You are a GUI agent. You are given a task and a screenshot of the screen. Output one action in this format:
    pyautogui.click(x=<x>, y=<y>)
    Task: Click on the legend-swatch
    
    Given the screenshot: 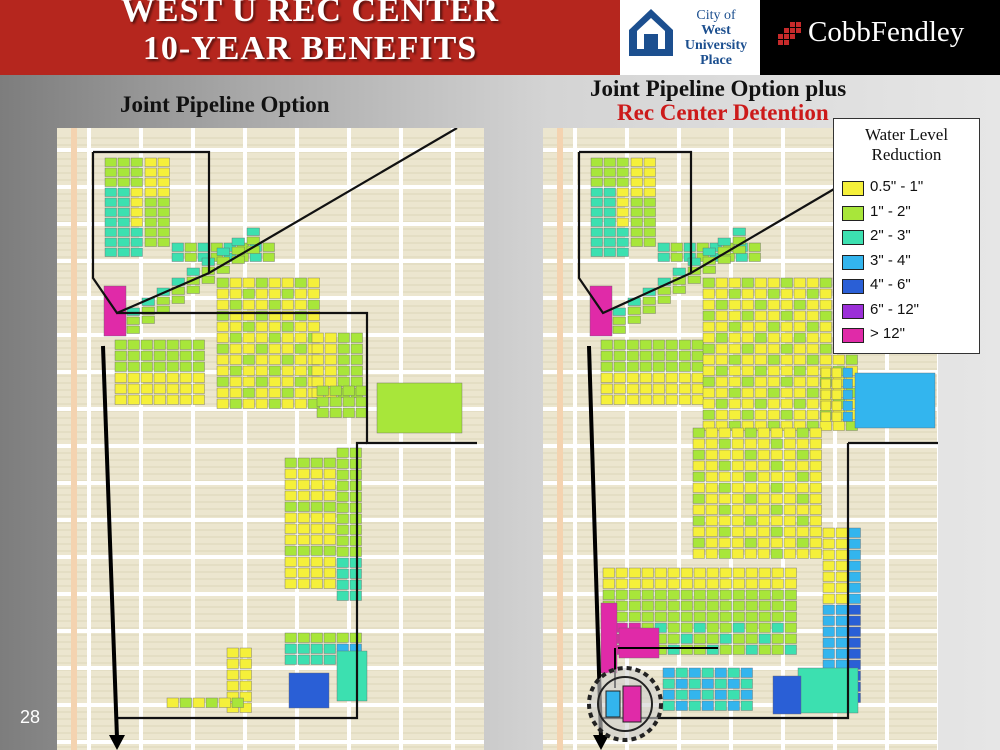 What is the action you would take?
    pyautogui.click(x=853, y=286)
    